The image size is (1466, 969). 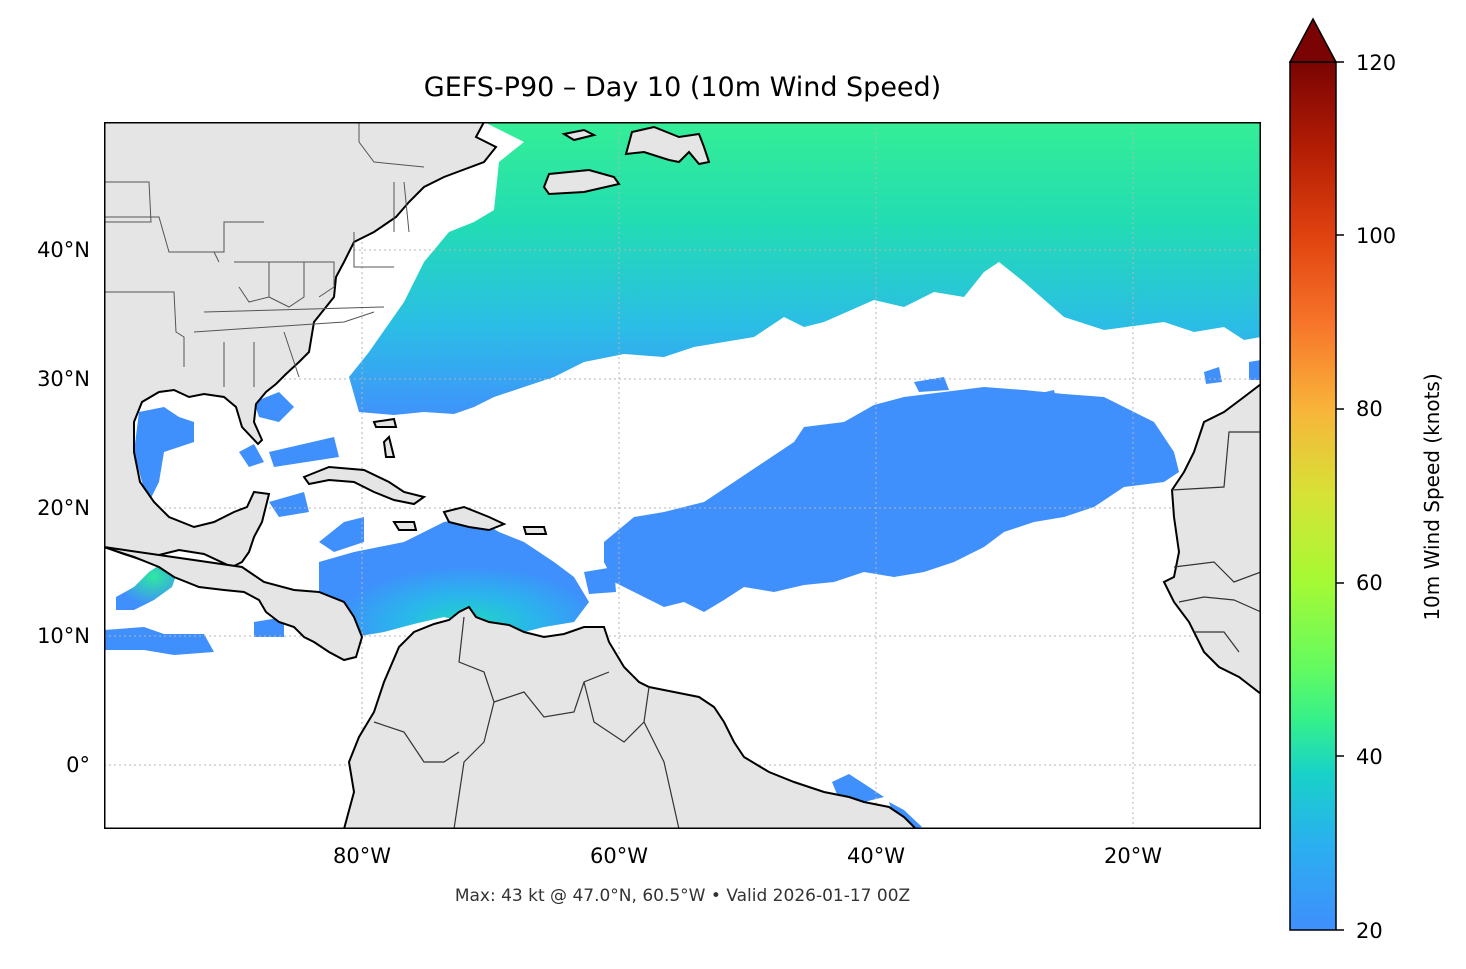 I want to click on colorbar, so click(x=1316, y=474).